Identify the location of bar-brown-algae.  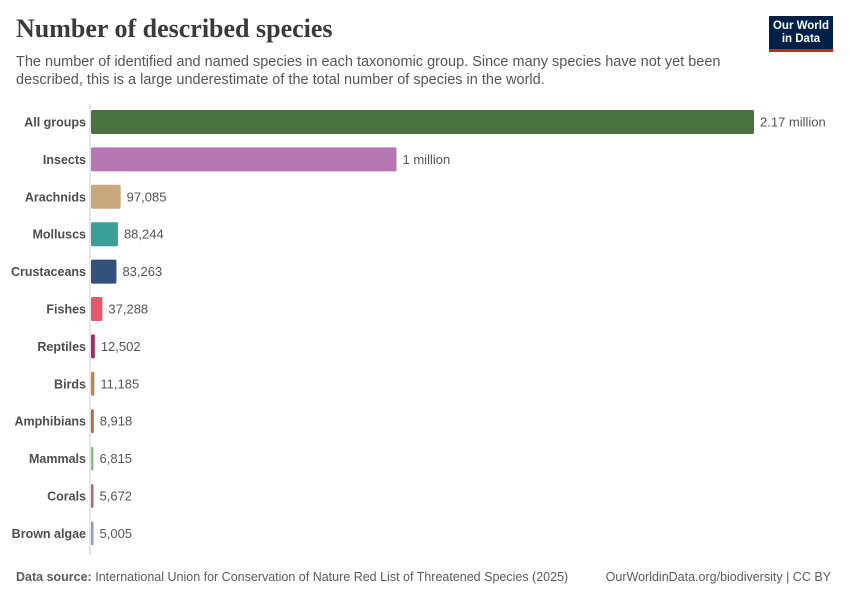
(92, 533).